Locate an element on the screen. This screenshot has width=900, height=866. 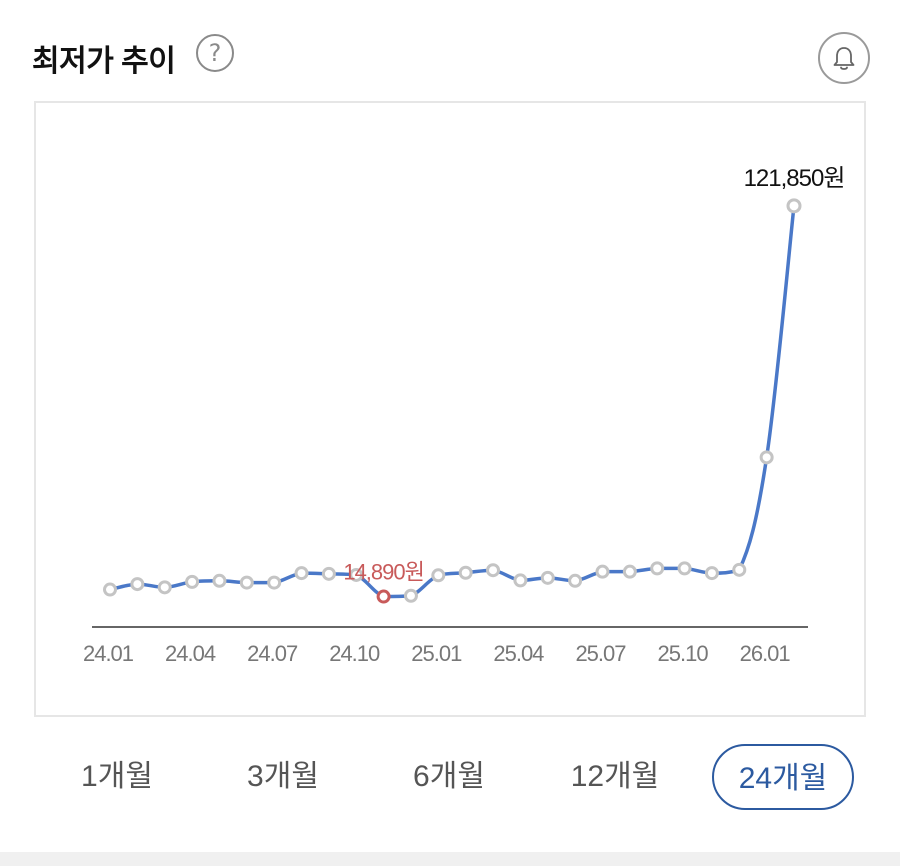
x-tick-label: 24.07 is located at coordinates (272, 653).